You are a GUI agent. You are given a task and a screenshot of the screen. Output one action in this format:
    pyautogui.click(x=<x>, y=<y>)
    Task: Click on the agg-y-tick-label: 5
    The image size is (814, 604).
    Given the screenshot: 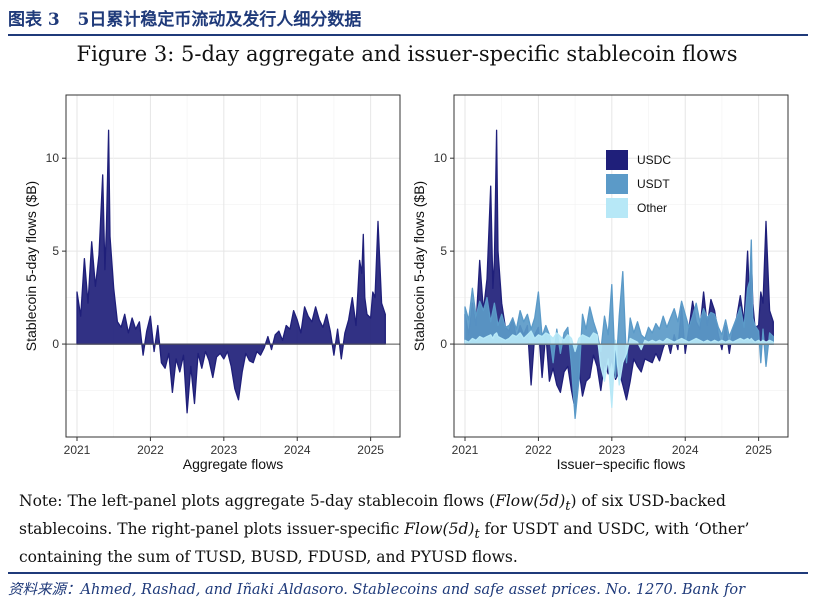 What is the action you would take?
    pyautogui.click(x=55, y=251)
    